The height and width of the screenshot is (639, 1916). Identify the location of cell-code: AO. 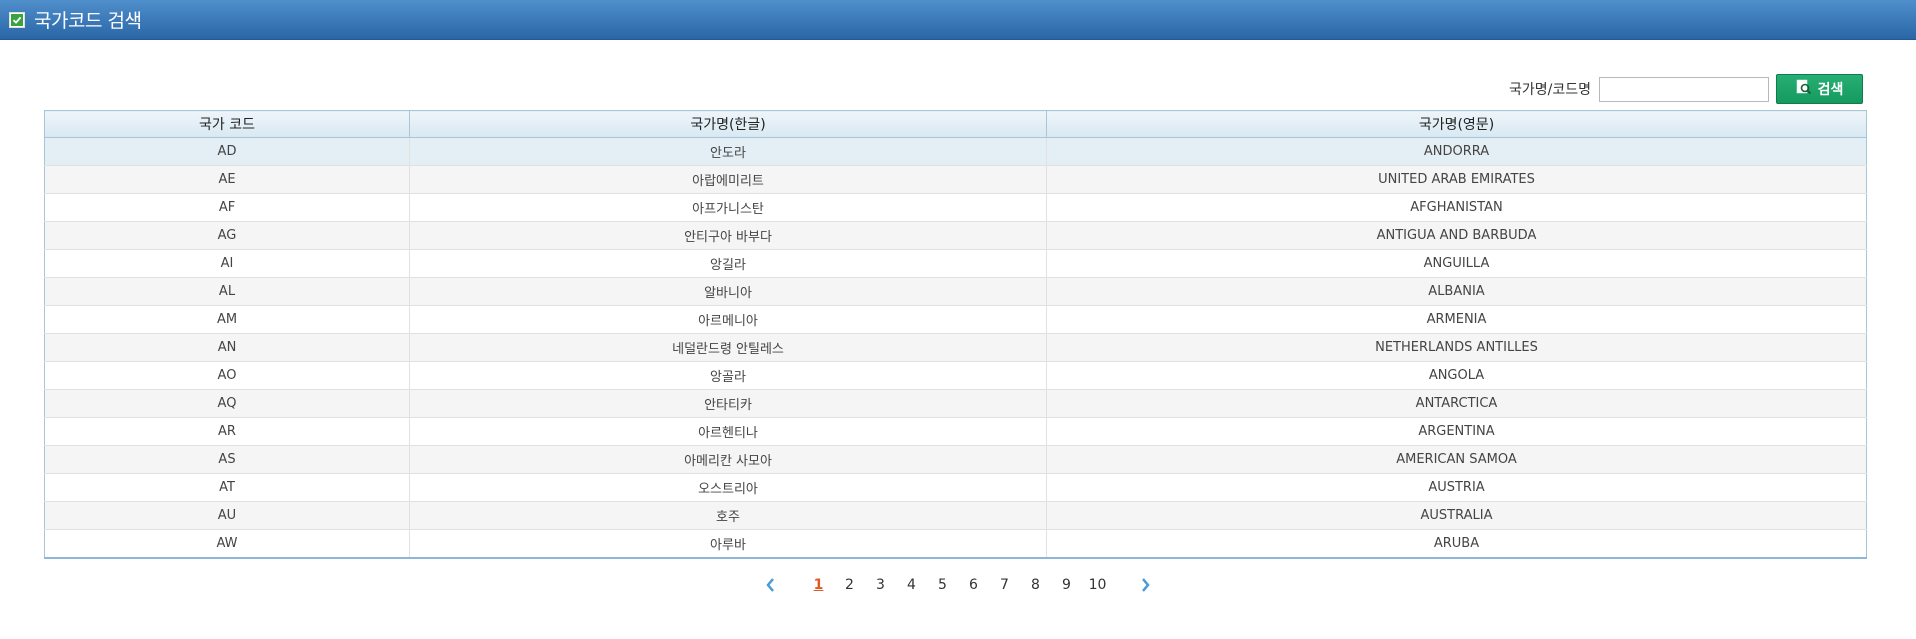
(227, 375).